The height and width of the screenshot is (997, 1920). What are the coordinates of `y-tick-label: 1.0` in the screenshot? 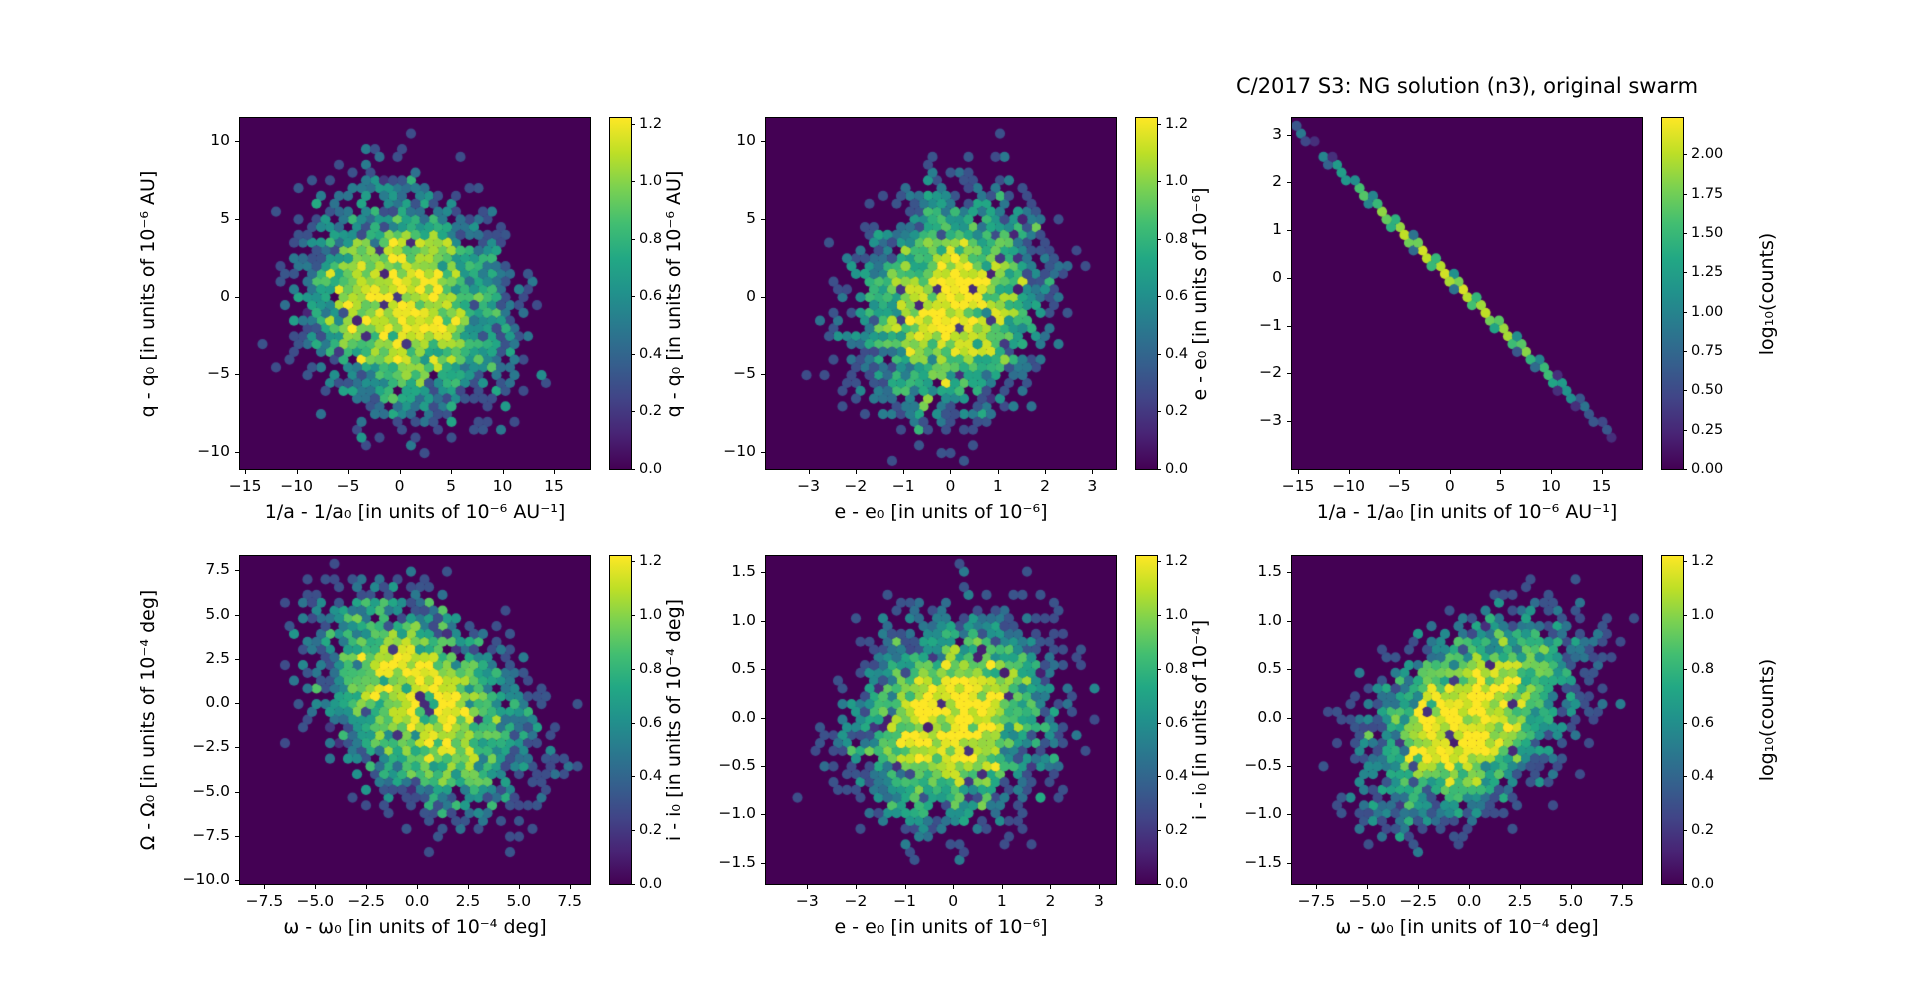 It's located at (1269, 619).